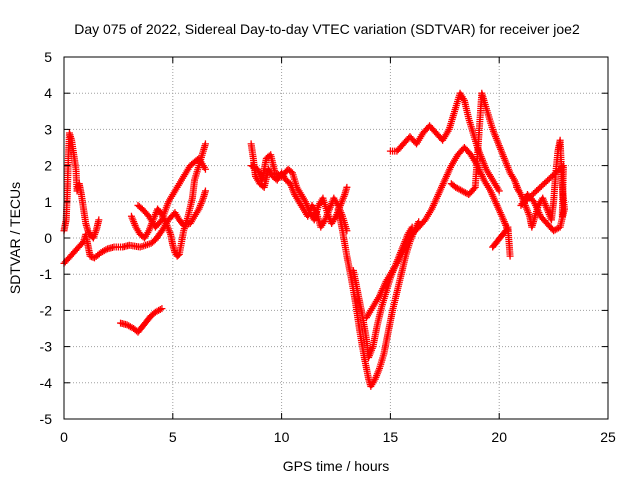 Image resolution: width=640 pixels, height=480 pixels. I want to click on series-trace-trough-down, so click(378, 297).